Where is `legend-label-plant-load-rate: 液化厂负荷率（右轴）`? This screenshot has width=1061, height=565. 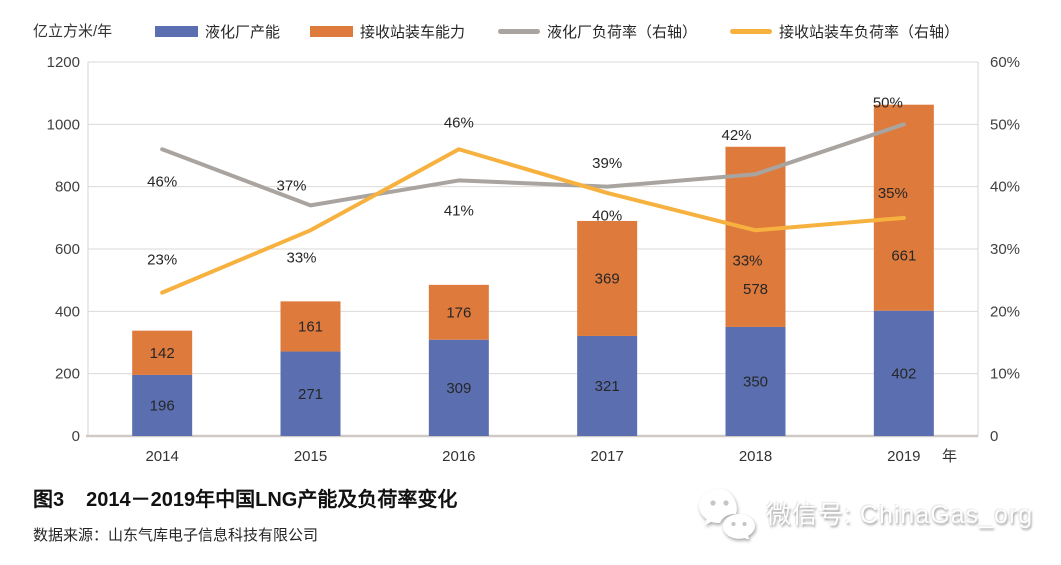
legend-label-plant-load-rate: 液化厂负荷率（右轴） is located at coordinates (622, 32).